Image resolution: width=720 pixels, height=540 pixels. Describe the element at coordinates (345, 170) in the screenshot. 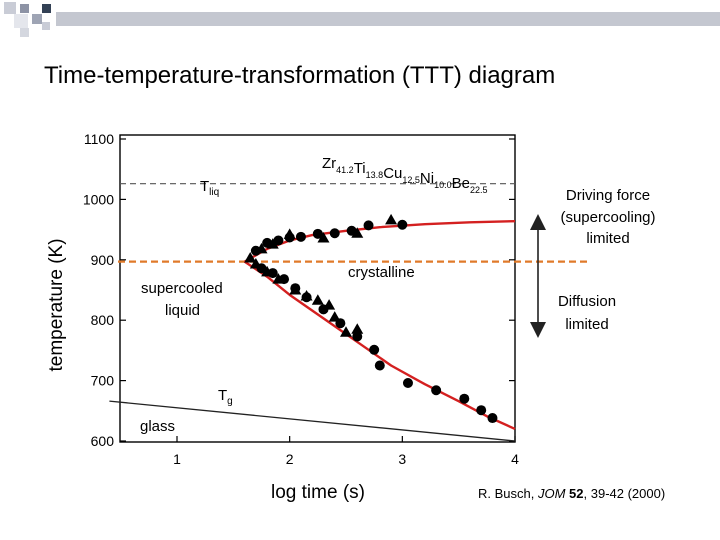

I see `element-fraction: 41.2` at that location.